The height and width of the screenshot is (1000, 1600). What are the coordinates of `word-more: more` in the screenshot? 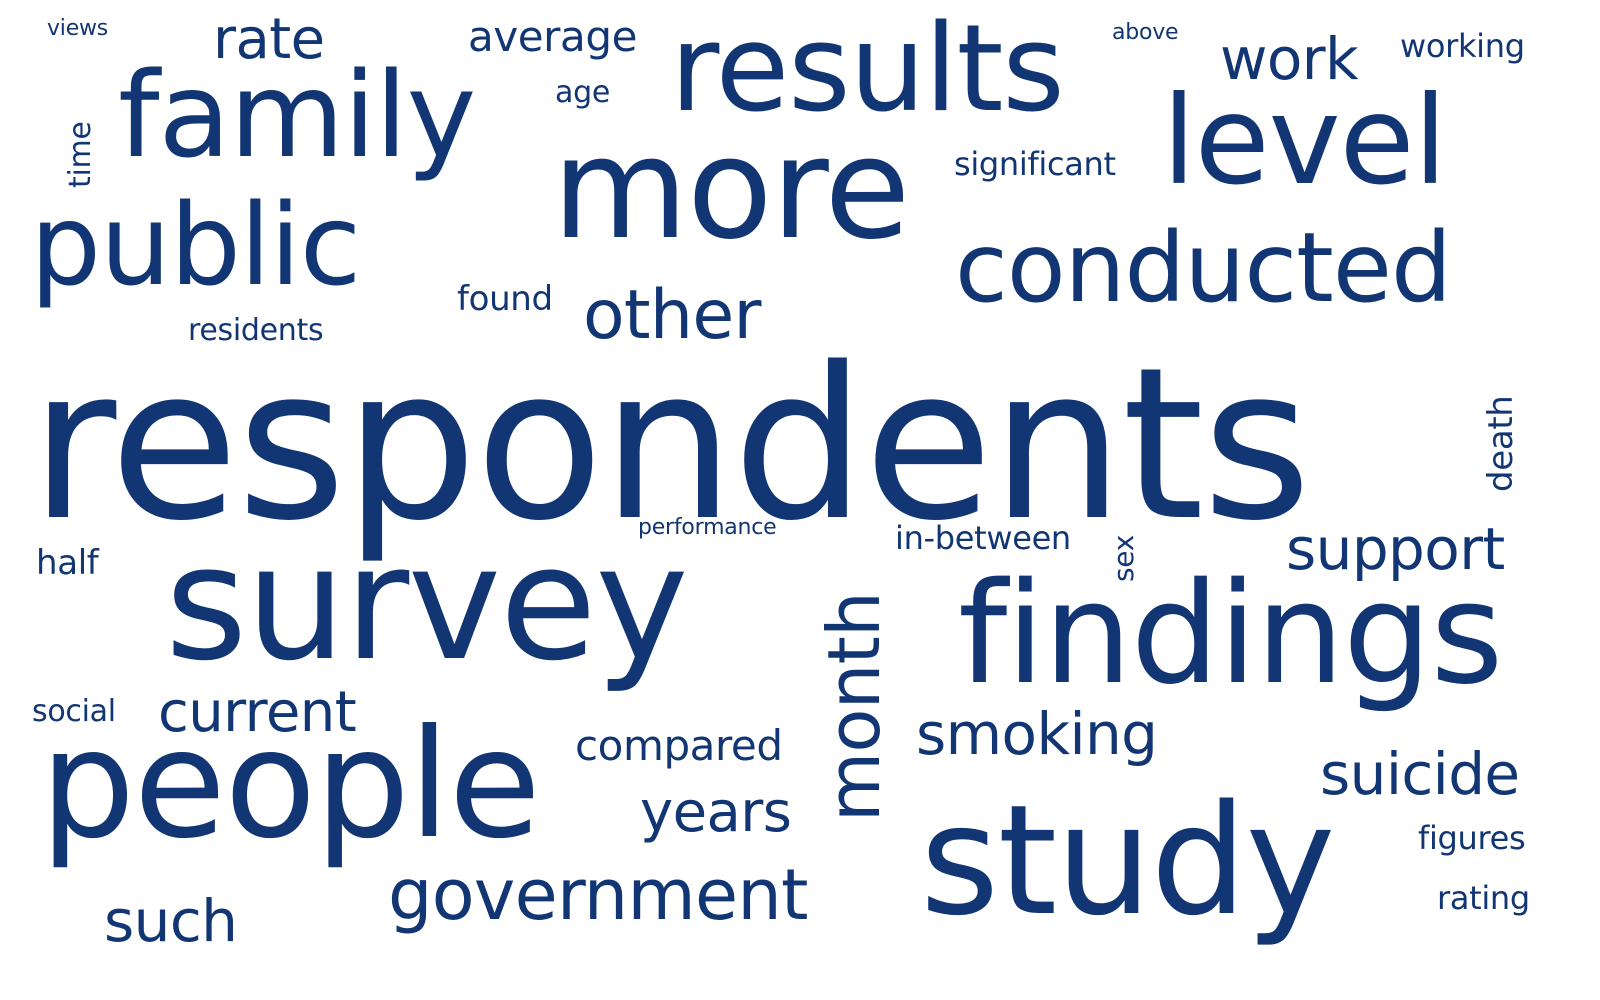 It's located at (731, 189).